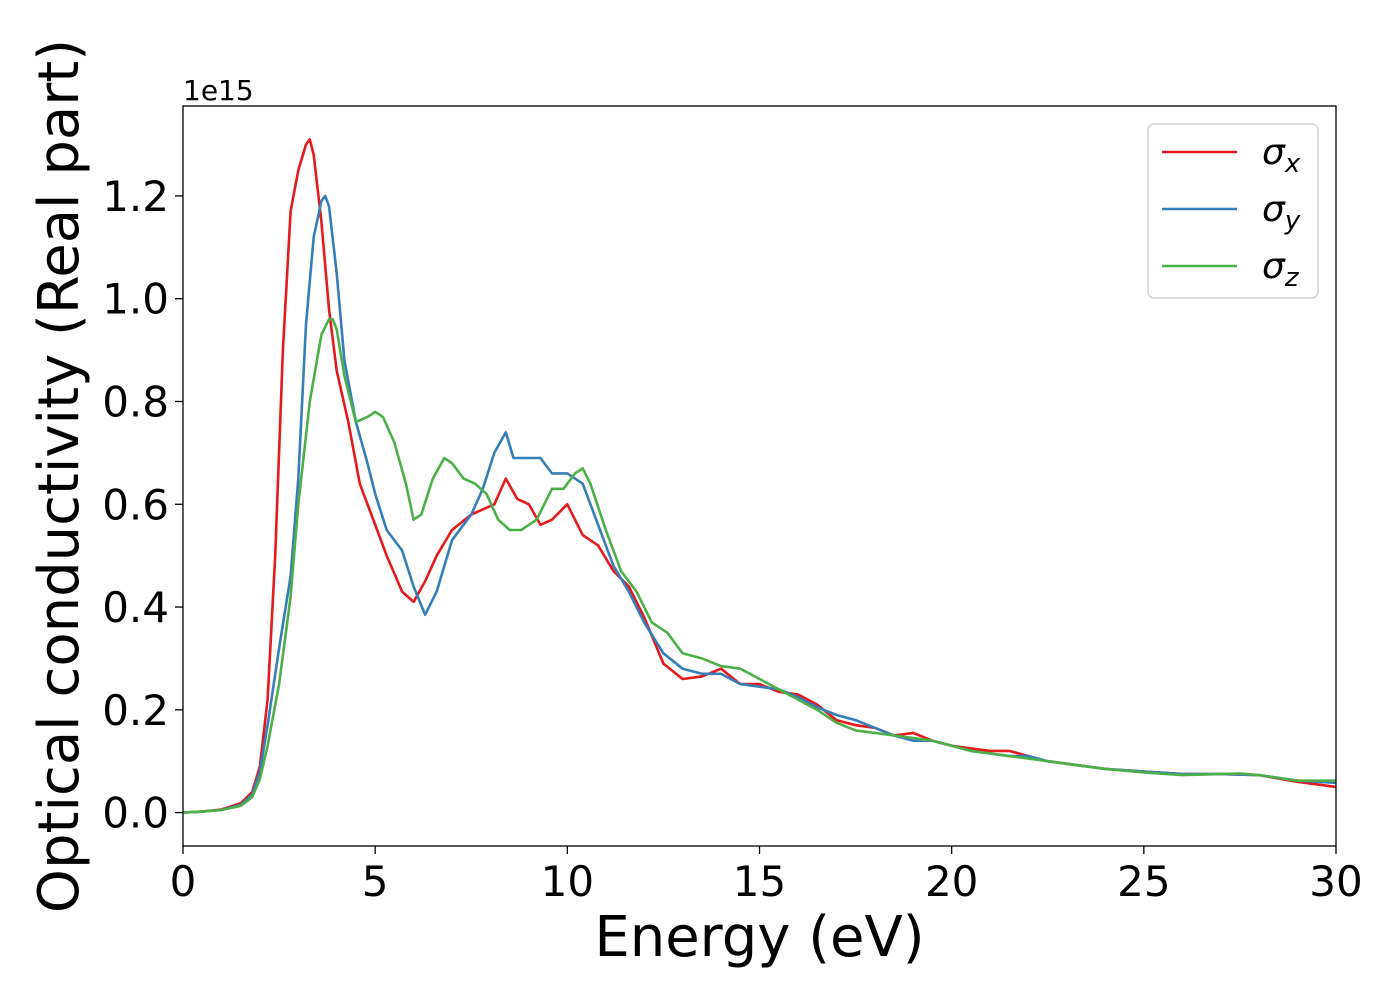 This screenshot has height=1000, width=1400. I want to click on y-tick-label: 0.4, so click(135, 607).